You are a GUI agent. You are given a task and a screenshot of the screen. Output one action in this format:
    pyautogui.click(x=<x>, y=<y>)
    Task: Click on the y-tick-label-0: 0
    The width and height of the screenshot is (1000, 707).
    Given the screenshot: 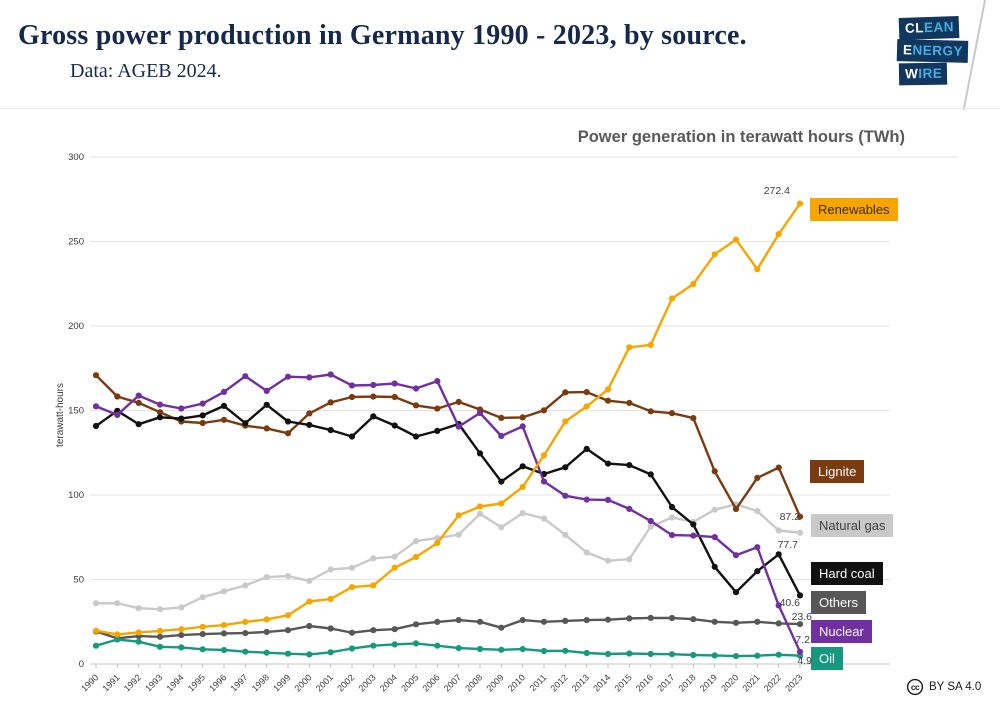 What is the action you would take?
    pyautogui.click(x=81, y=664)
    